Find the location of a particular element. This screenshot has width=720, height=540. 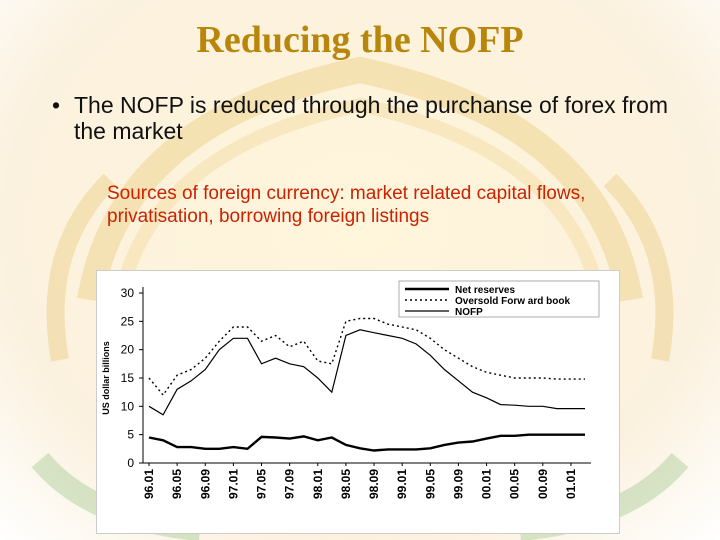

y-tick-label: 10 is located at coordinates (128, 406).